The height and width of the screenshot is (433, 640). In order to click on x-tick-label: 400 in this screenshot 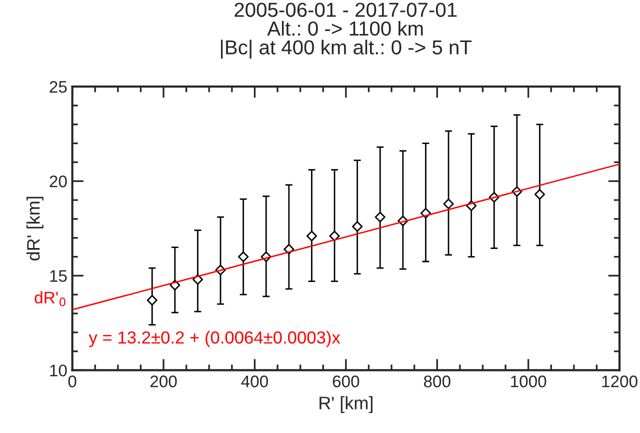, I will do `click(254, 382)`.